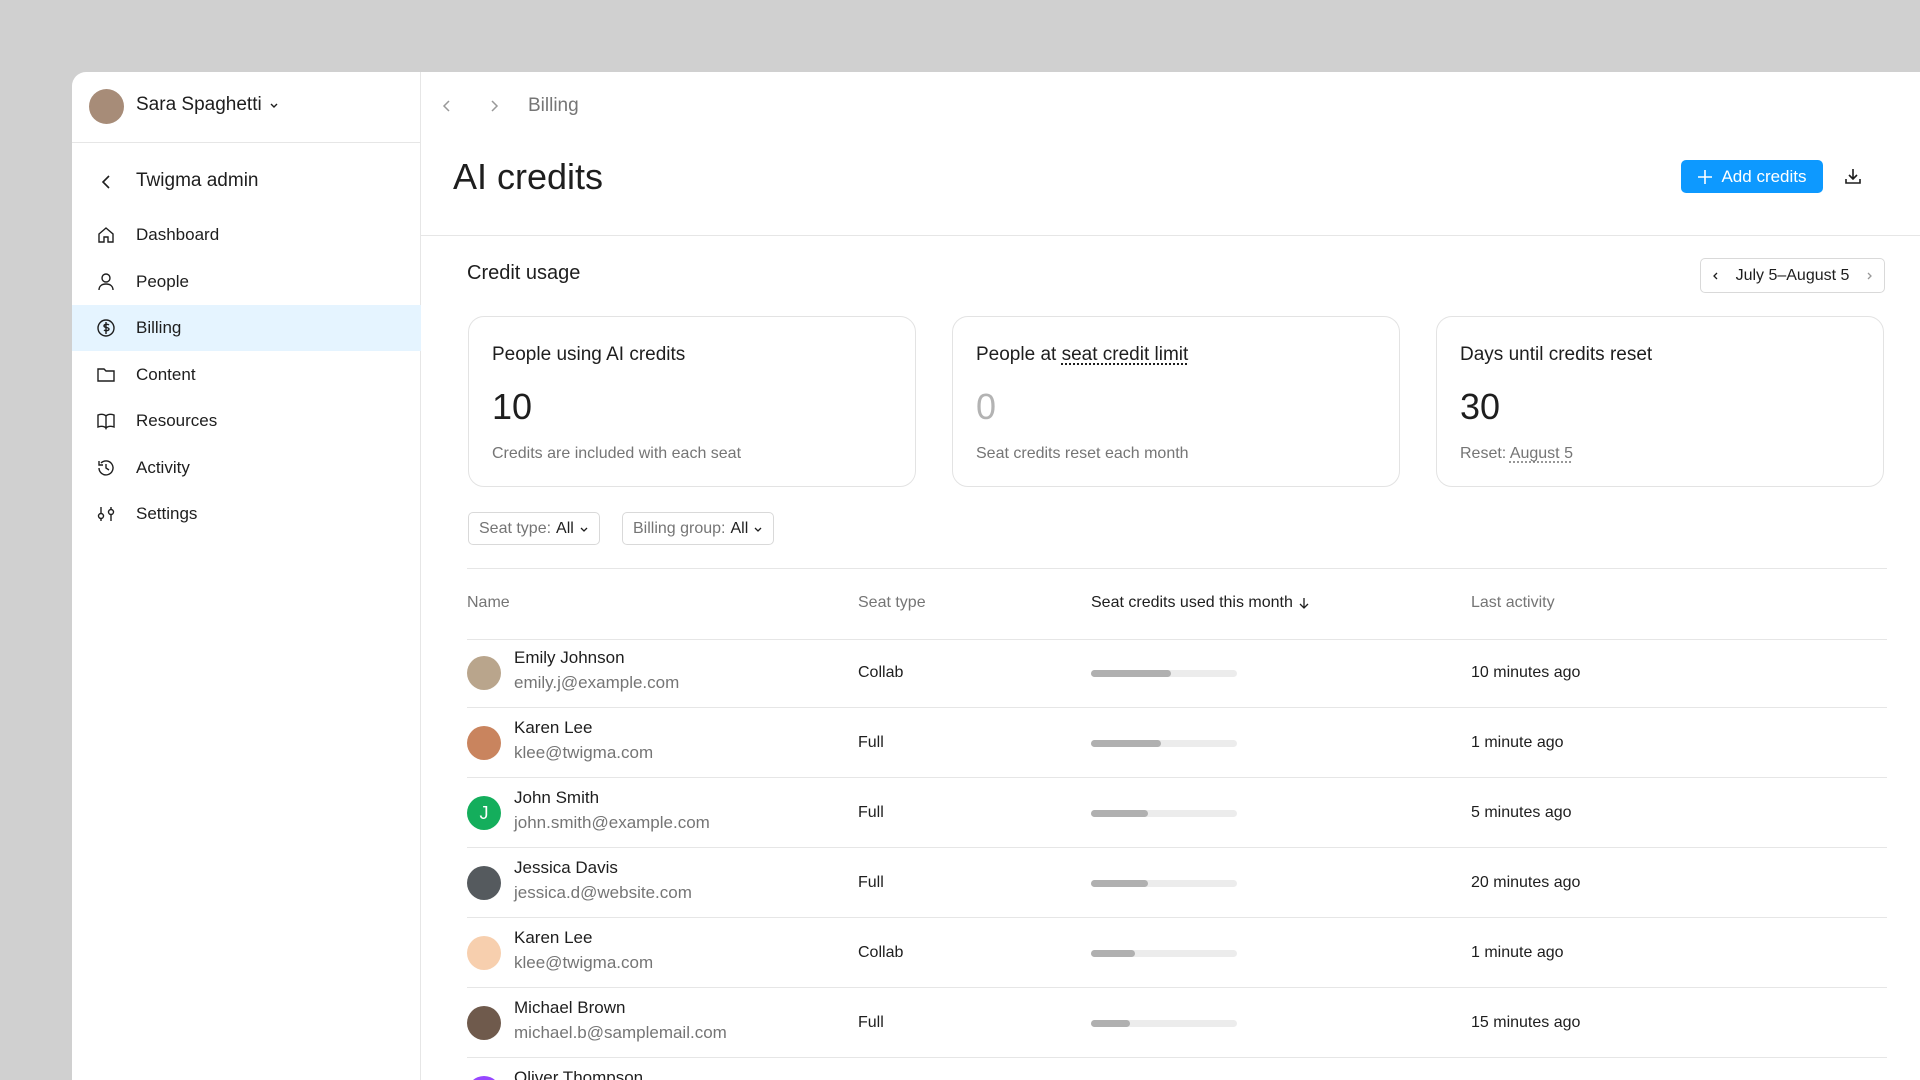  I want to click on nav-item: Dashboard, so click(246, 235).